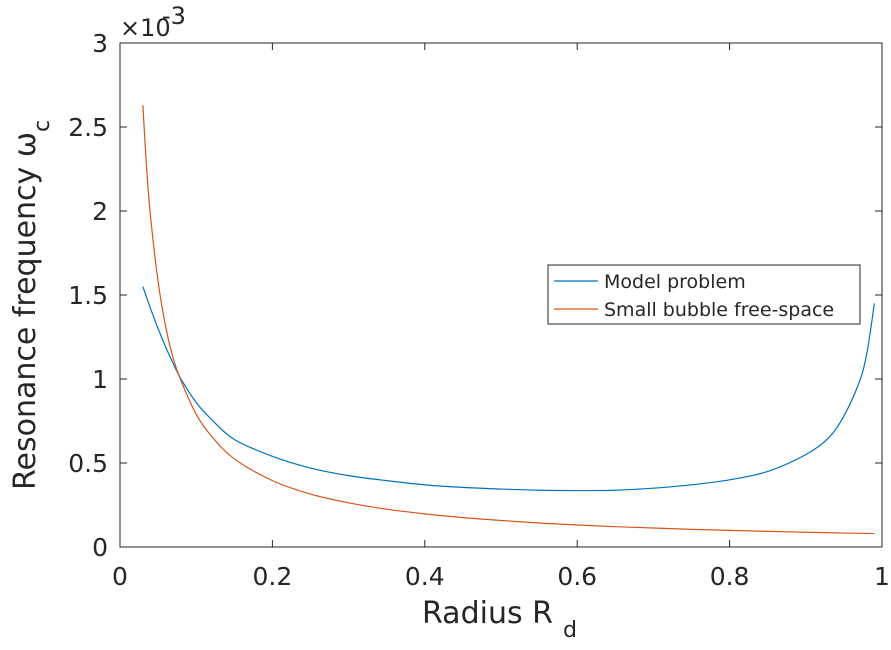 The width and height of the screenshot is (891, 650). Describe the element at coordinates (577, 576) in the screenshot. I see `x-tick-label: 0.6` at that location.